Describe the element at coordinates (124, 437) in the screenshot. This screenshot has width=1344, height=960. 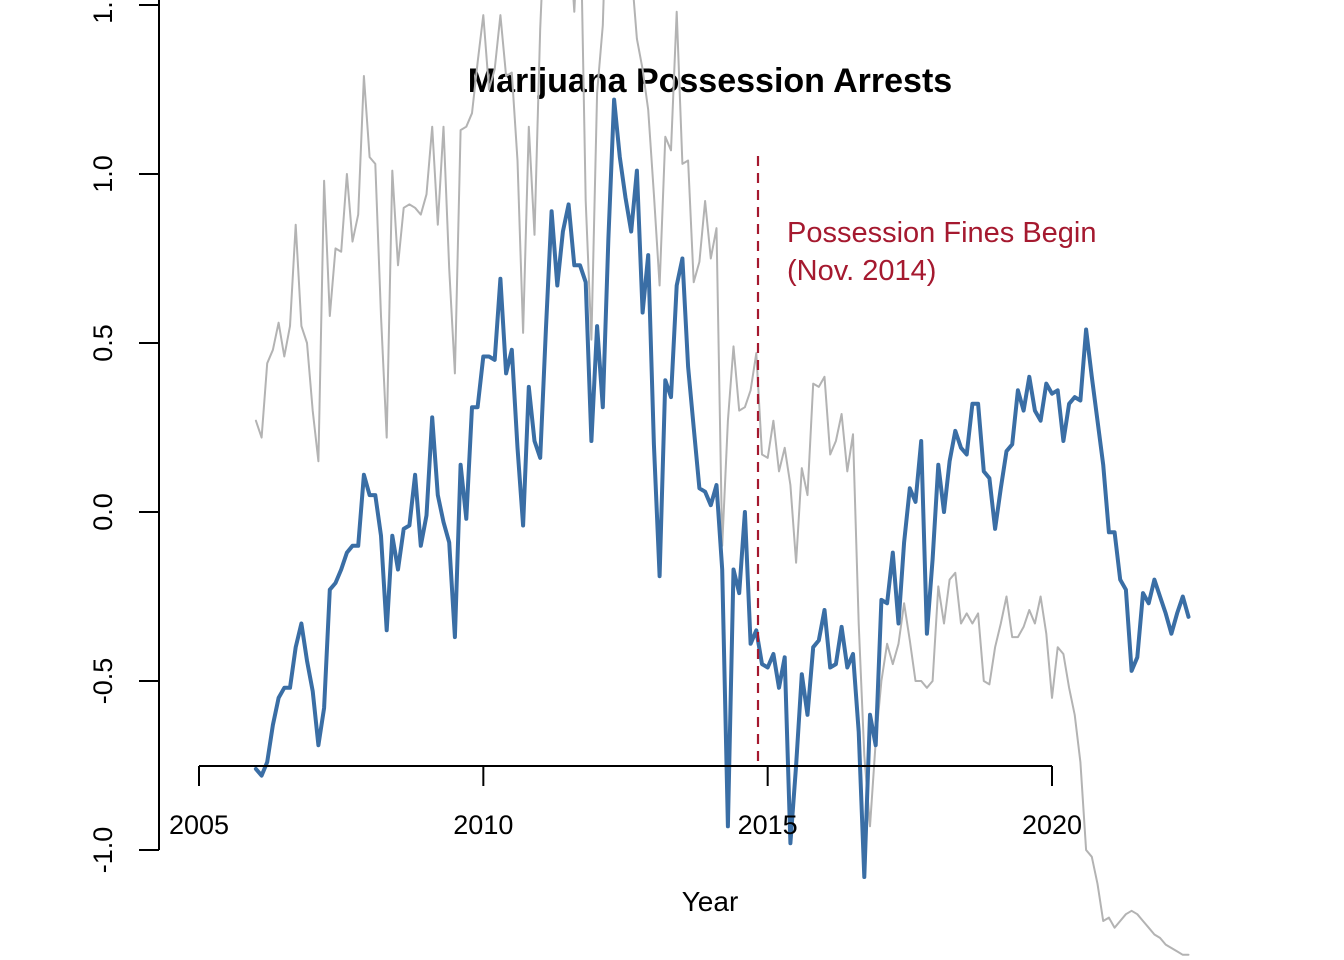
I see `y-axis: -1.0-0.50.00.51.01.52.0` at that location.